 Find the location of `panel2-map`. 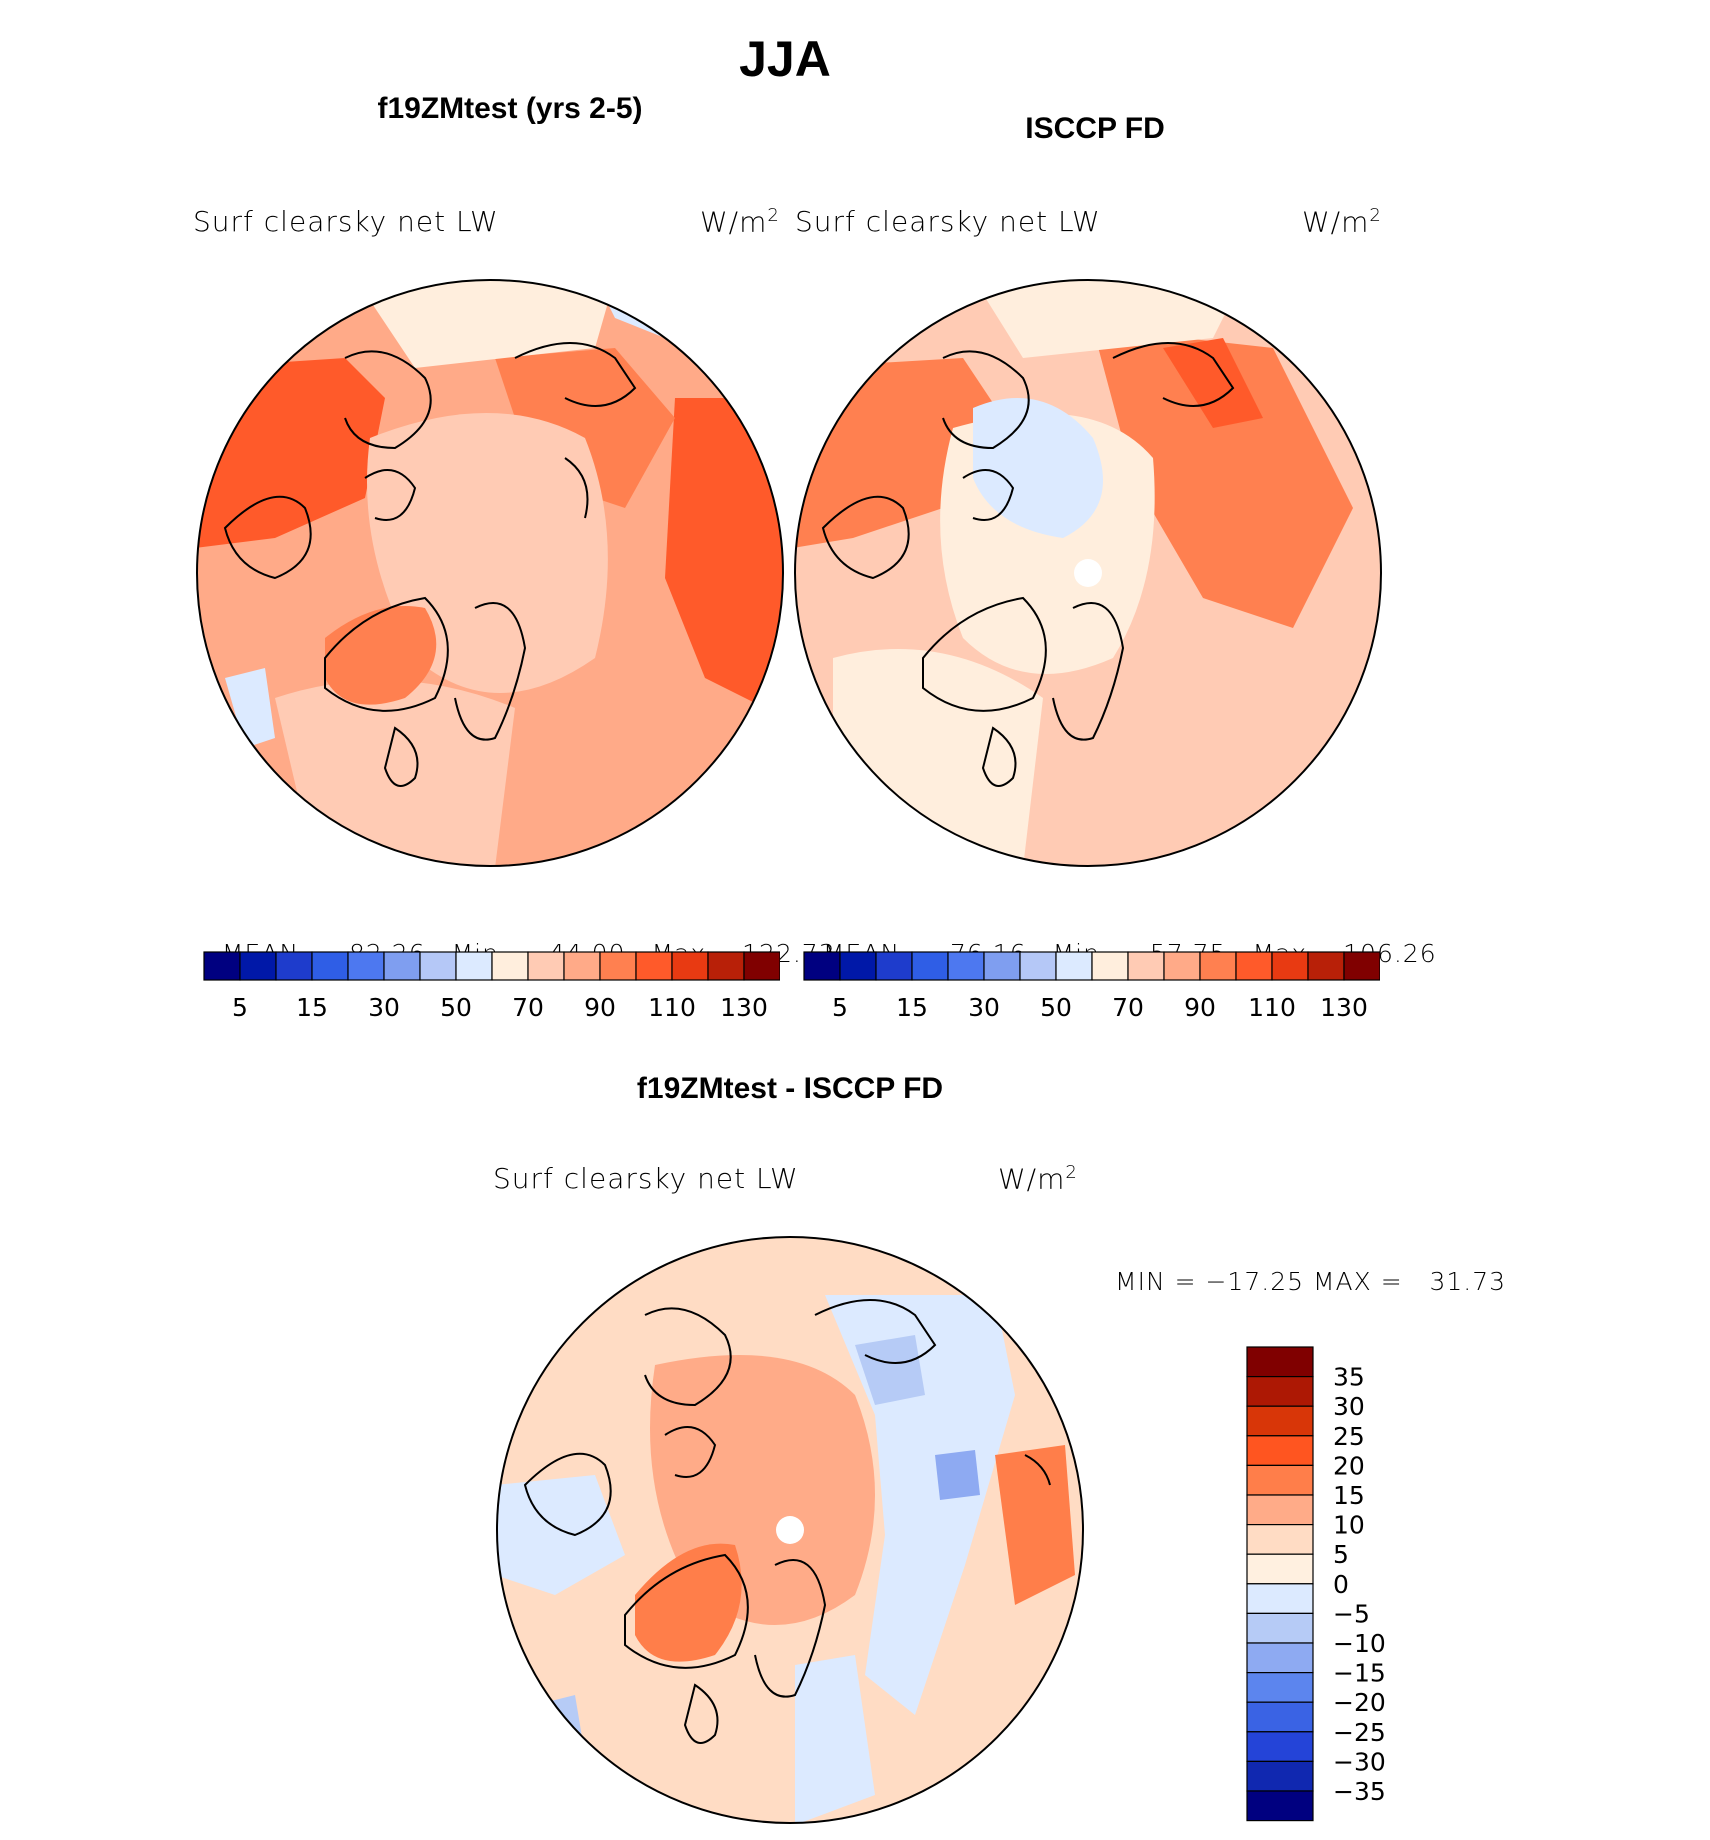

panel2-map is located at coordinates (1088, 573).